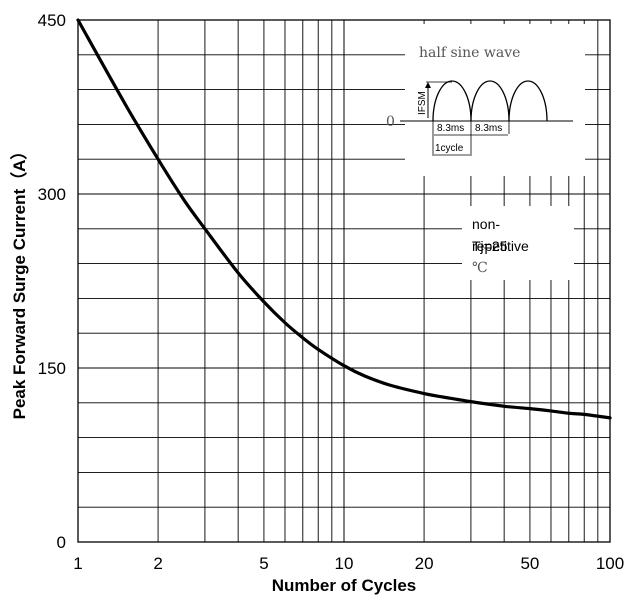 This screenshot has width=634, height=596. Describe the element at coordinates (610, 563) in the screenshot. I see `x-tick-label: 100` at that location.